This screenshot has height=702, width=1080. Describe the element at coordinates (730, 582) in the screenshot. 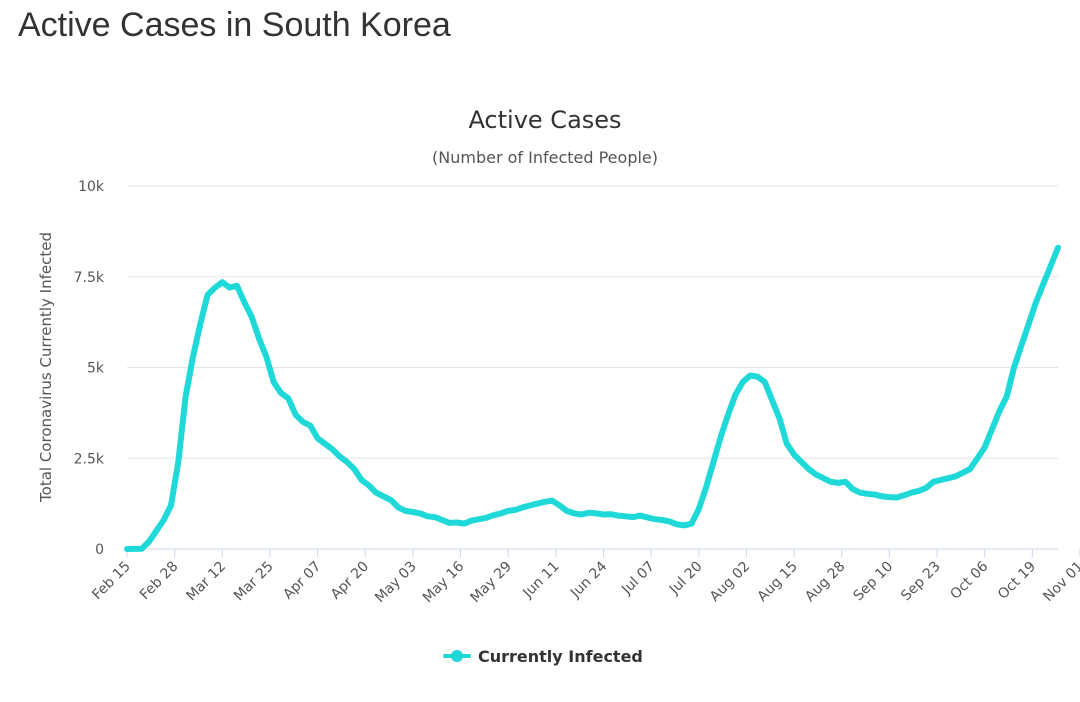

I see `x-tick-label: Aug 02` at that location.